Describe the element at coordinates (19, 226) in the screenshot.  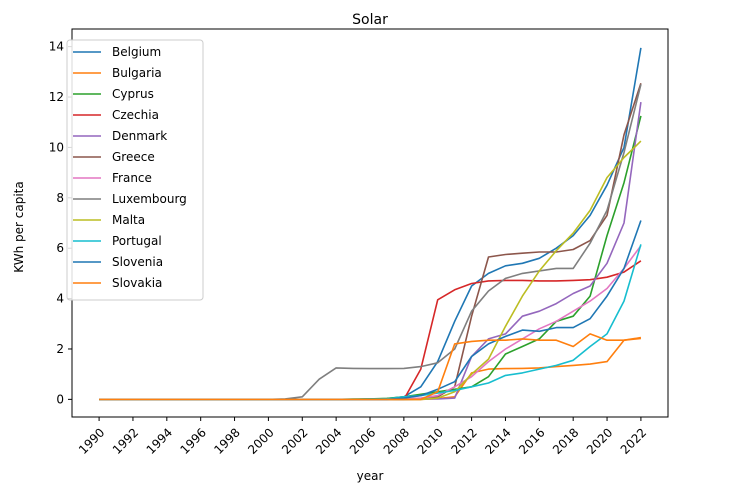
I see `y-axis-label: KWh per capita` at that location.